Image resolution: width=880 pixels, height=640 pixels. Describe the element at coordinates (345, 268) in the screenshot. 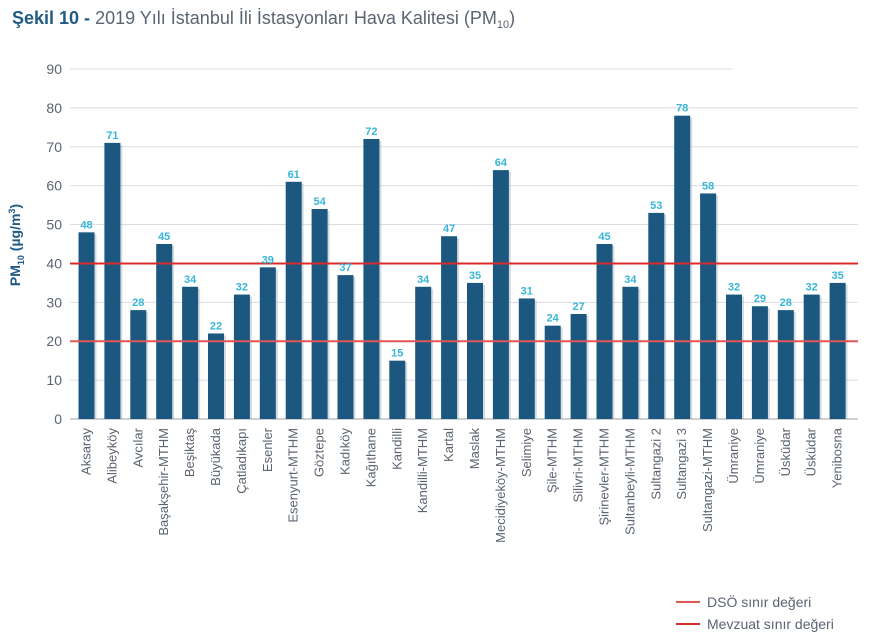

I see `data-label: 37` at that location.